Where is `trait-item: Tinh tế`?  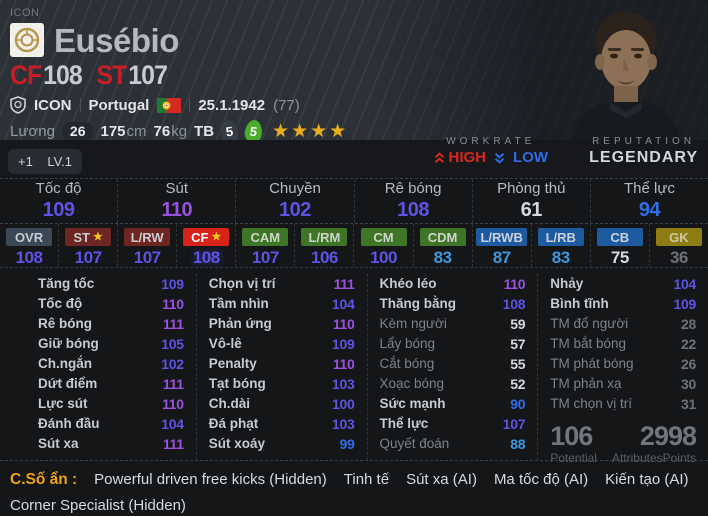 trait-item: Tinh tế is located at coordinates (366, 479).